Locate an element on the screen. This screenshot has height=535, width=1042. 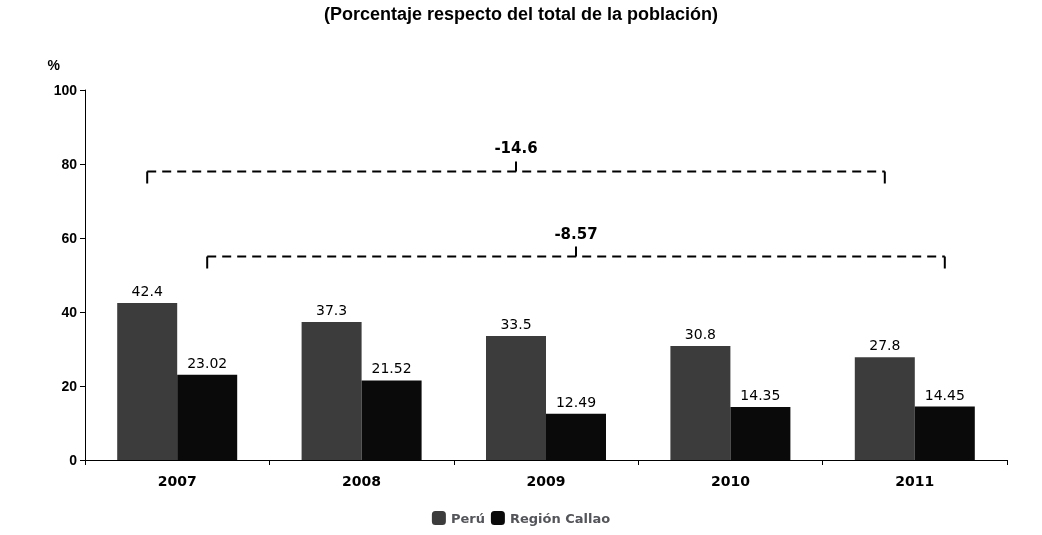
data-label: 42.4 is located at coordinates (147, 291).